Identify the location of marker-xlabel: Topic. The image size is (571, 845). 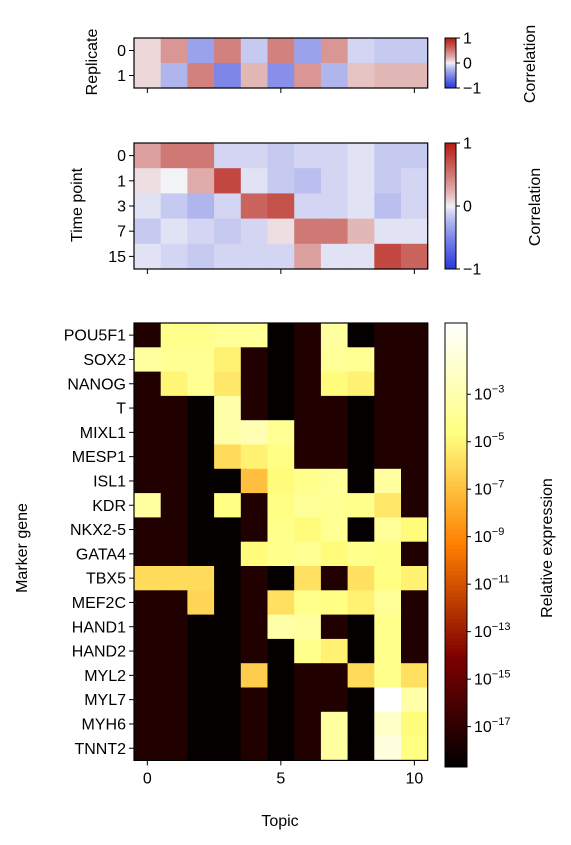
(279, 821).